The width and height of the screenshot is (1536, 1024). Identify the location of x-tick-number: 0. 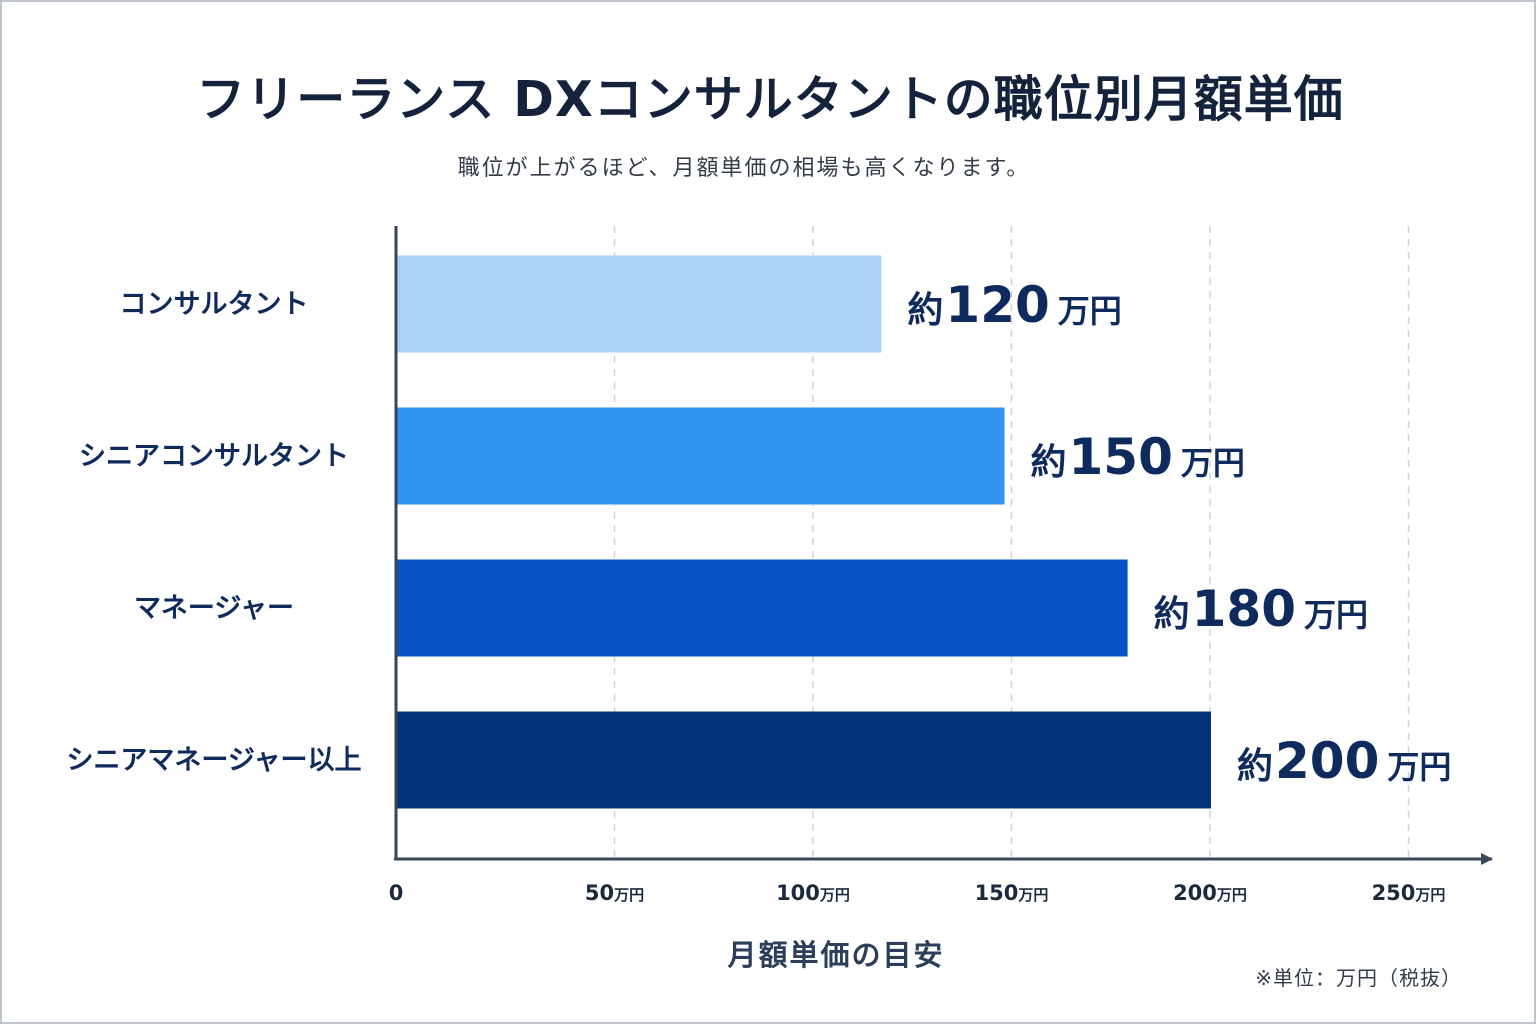
(396, 893).